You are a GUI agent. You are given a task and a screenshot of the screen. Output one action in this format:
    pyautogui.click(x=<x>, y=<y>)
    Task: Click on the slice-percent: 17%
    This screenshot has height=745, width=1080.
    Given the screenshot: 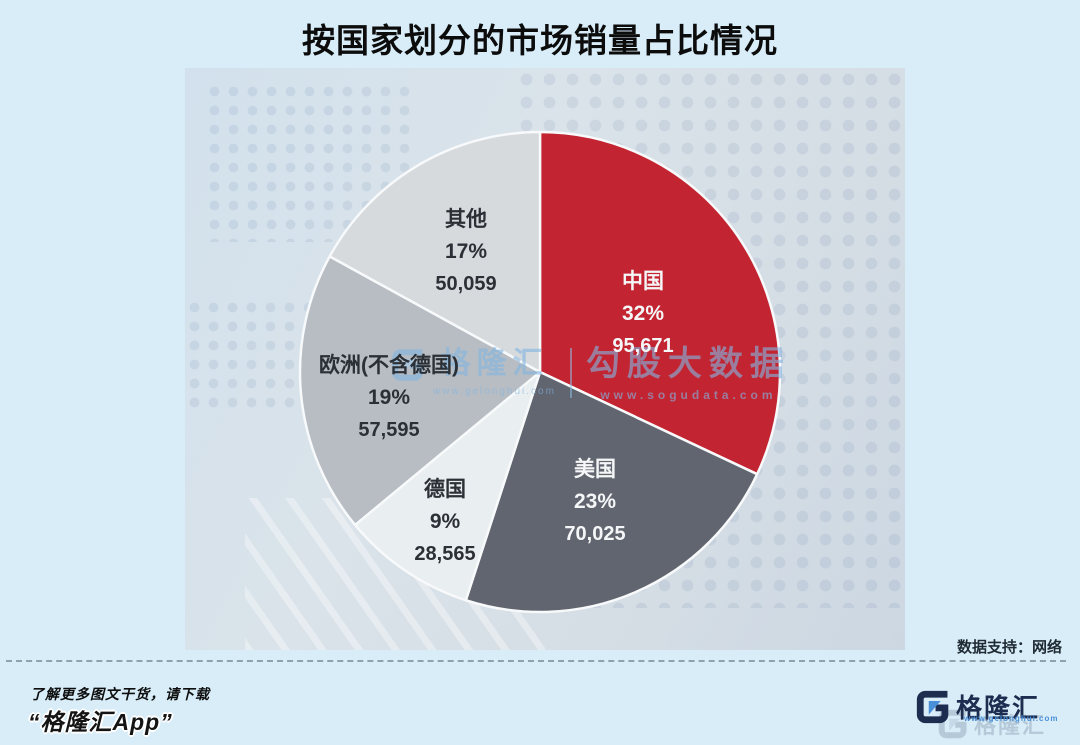 What is the action you would take?
    pyautogui.click(x=466, y=251)
    